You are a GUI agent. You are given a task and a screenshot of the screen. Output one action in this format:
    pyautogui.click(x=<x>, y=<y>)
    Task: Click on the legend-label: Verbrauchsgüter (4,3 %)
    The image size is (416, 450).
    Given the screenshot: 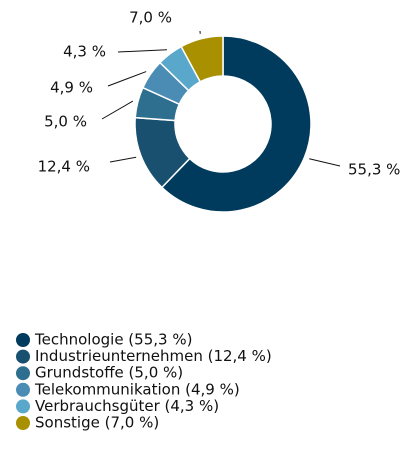 What is the action you would take?
    pyautogui.click(x=127, y=406)
    